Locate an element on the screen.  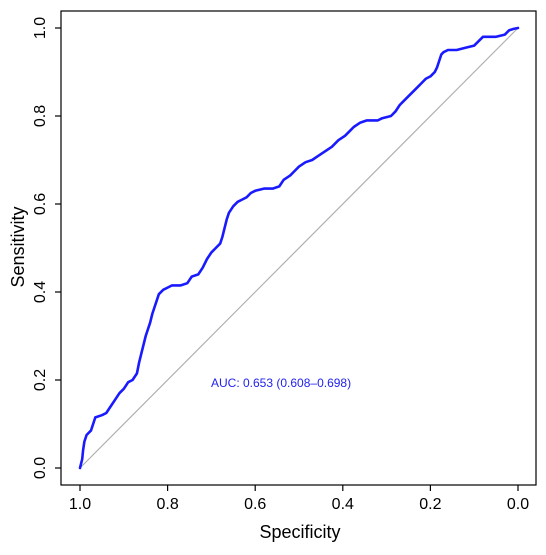
y-axis-label: Sensitivity is located at coordinates (18, 246).